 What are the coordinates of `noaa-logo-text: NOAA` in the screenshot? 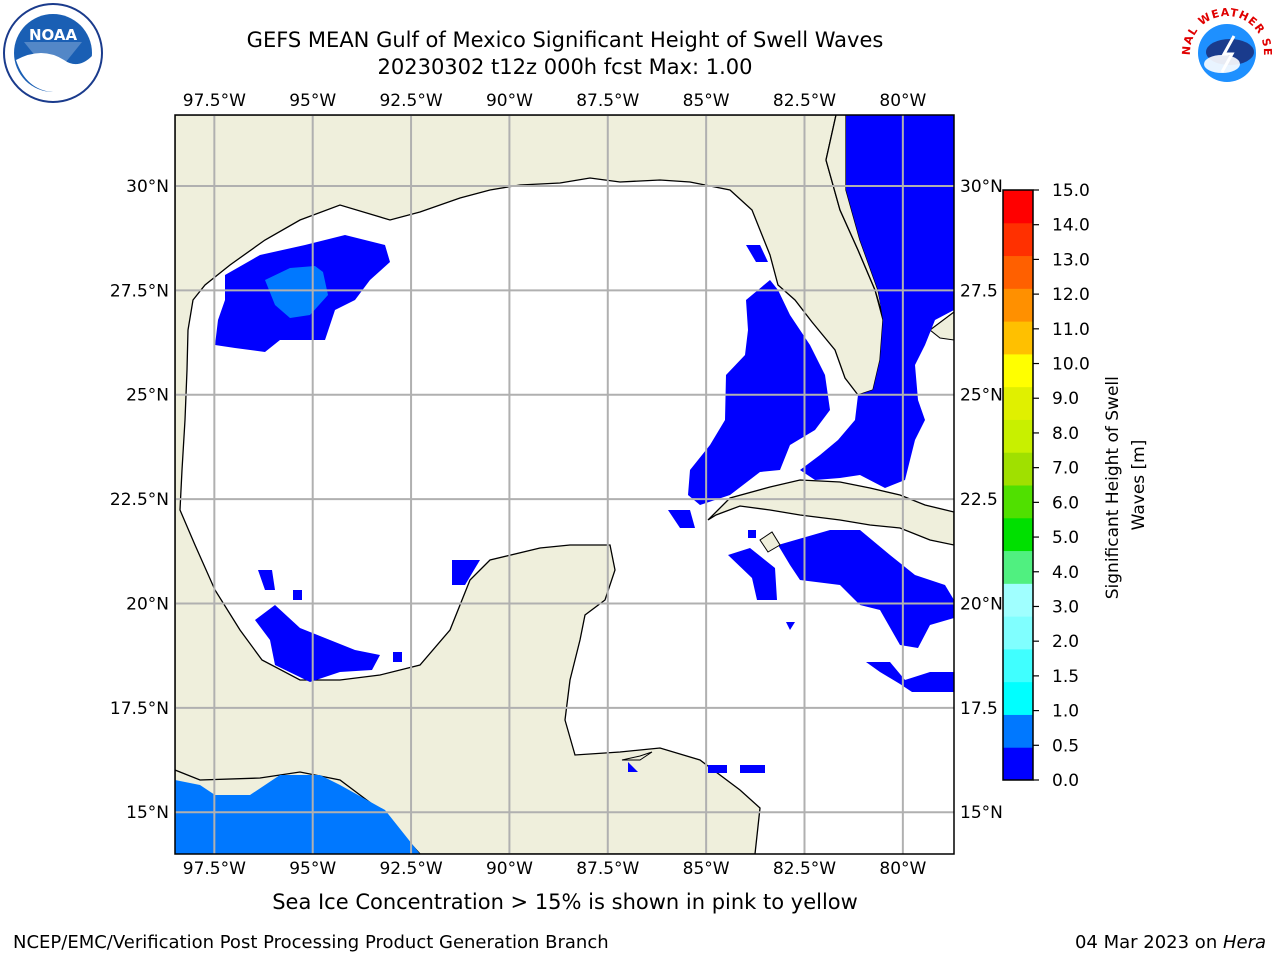 It's located at (53, 35).